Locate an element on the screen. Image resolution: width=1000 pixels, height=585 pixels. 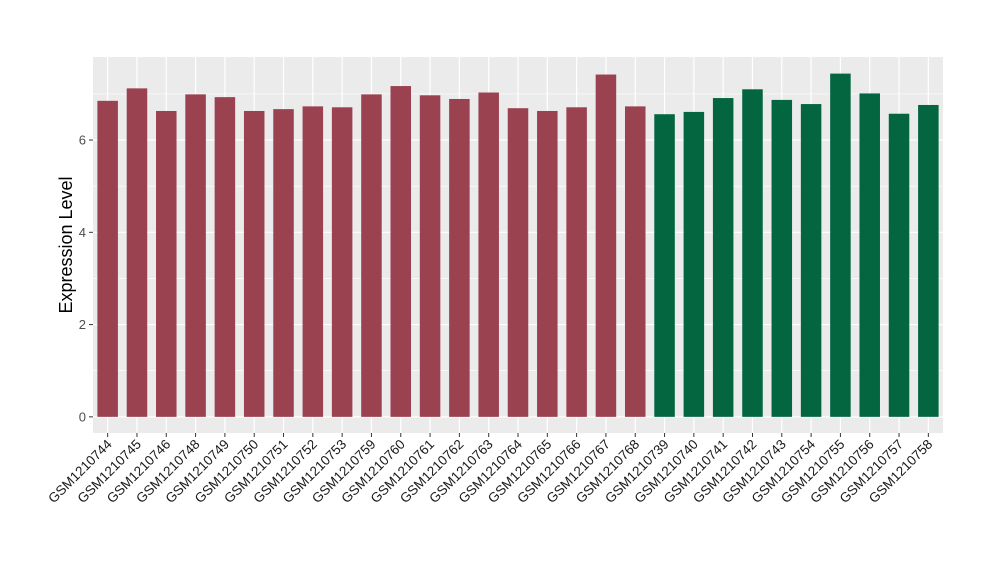
bar-GSM1210762 is located at coordinates (459, 257).